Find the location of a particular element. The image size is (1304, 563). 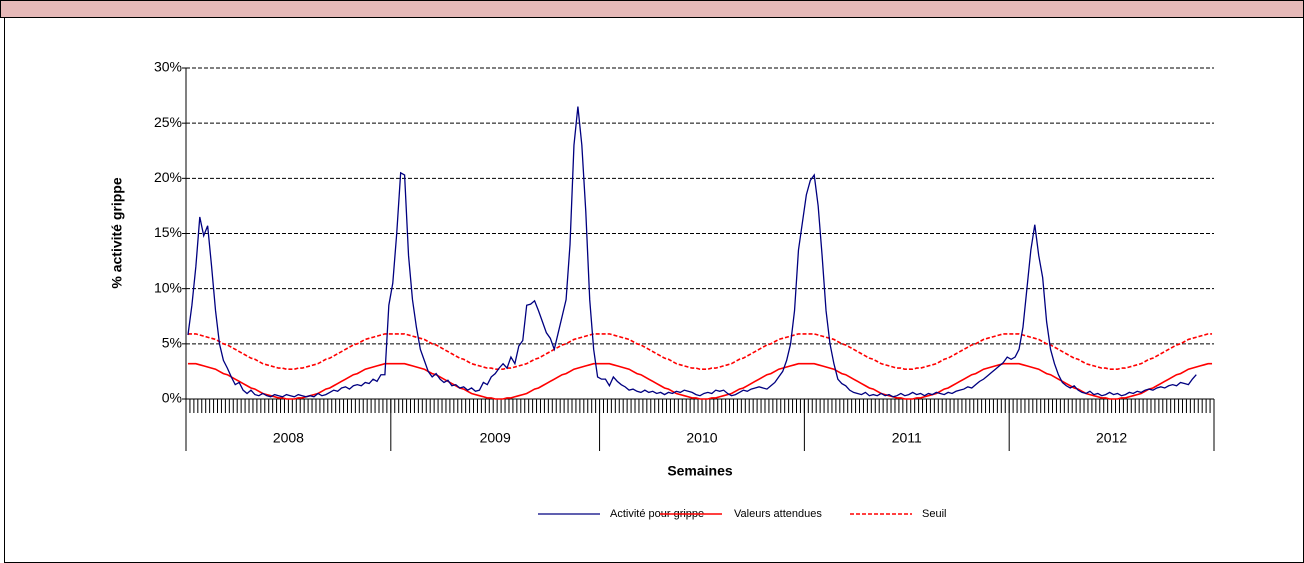

x-group-label: 2009 is located at coordinates (495, 438).